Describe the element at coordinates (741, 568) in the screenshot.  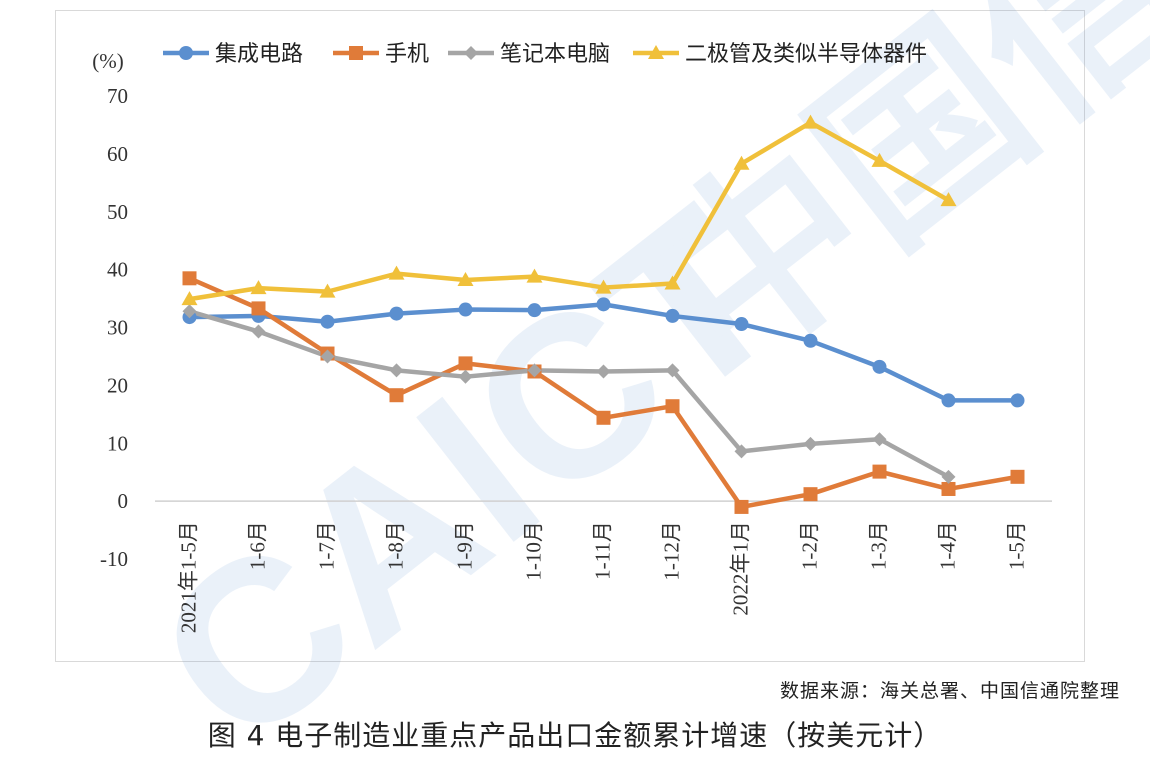
I see `x-tick-label: 2022年1月` at that location.